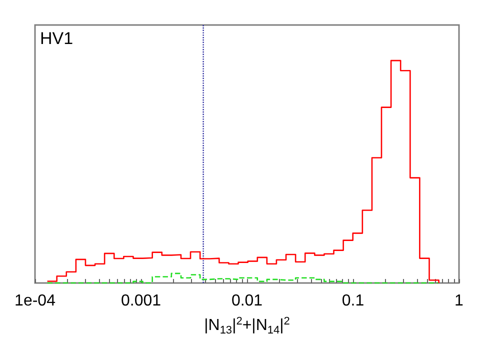  Describe the element at coordinates (57, 38) in the screenshot. I see `text: HV1` at that location.